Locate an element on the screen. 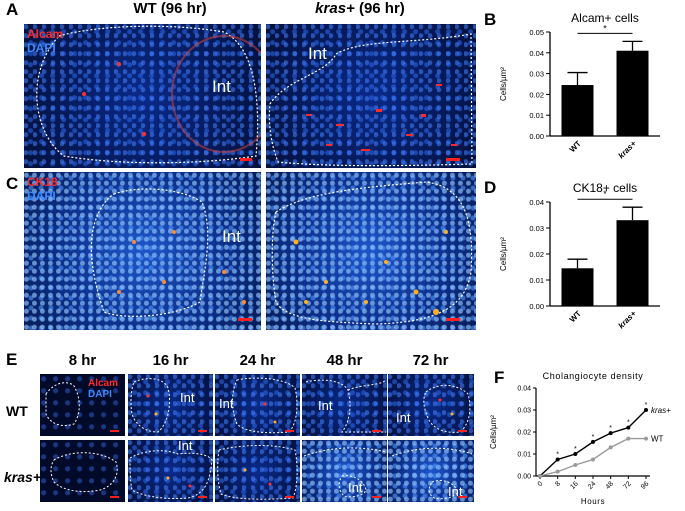 The width and height of the screenshot is (685, 511). x-tick-label: 8 is located at coordinates (558, 484).